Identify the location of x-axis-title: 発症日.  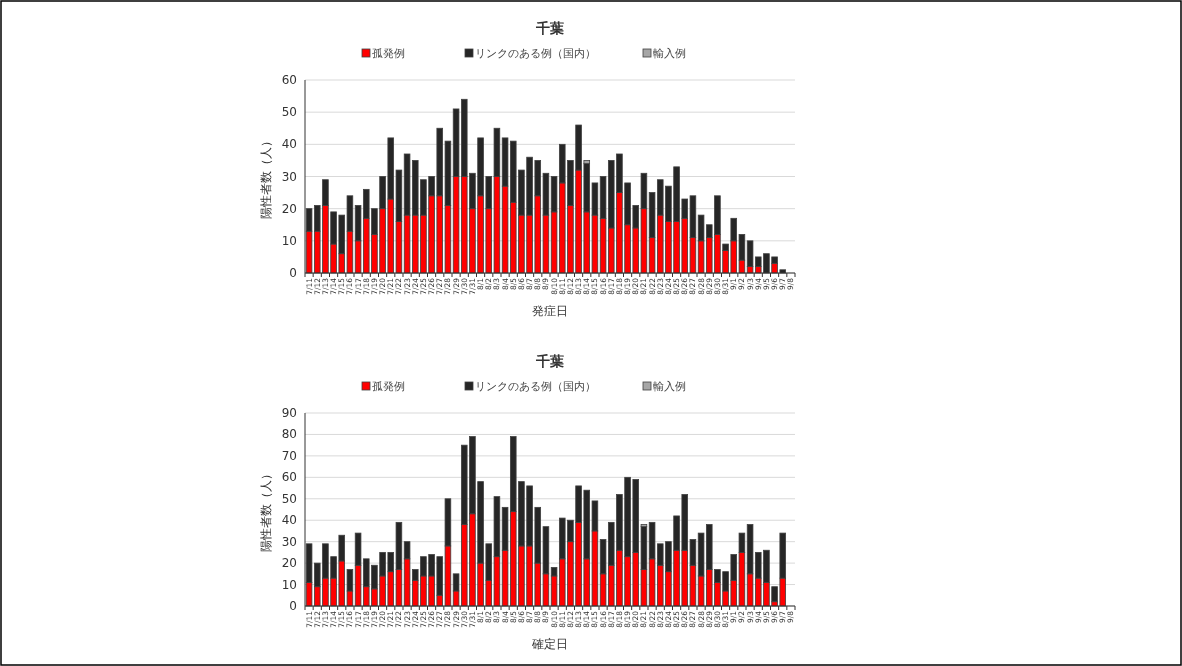
(550, 311).